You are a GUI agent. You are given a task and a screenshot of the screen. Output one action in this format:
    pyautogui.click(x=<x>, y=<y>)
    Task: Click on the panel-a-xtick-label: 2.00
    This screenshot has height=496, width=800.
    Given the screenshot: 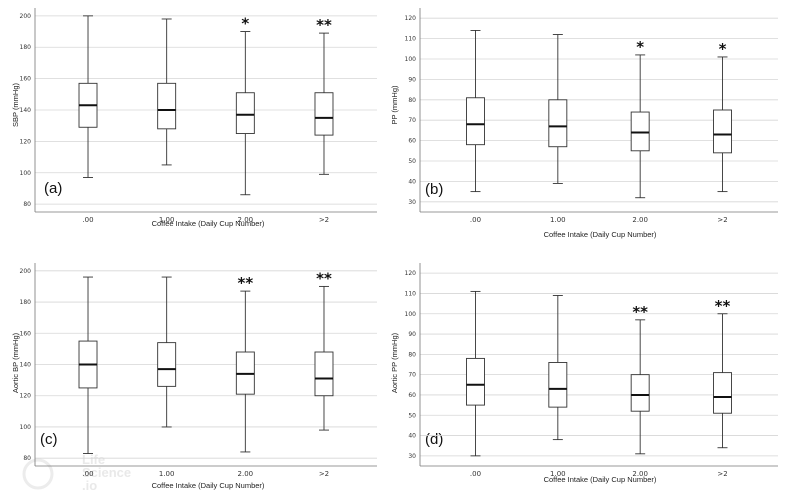 What is the action you would take?
    pyautogui.click(x=246, y=220)
    